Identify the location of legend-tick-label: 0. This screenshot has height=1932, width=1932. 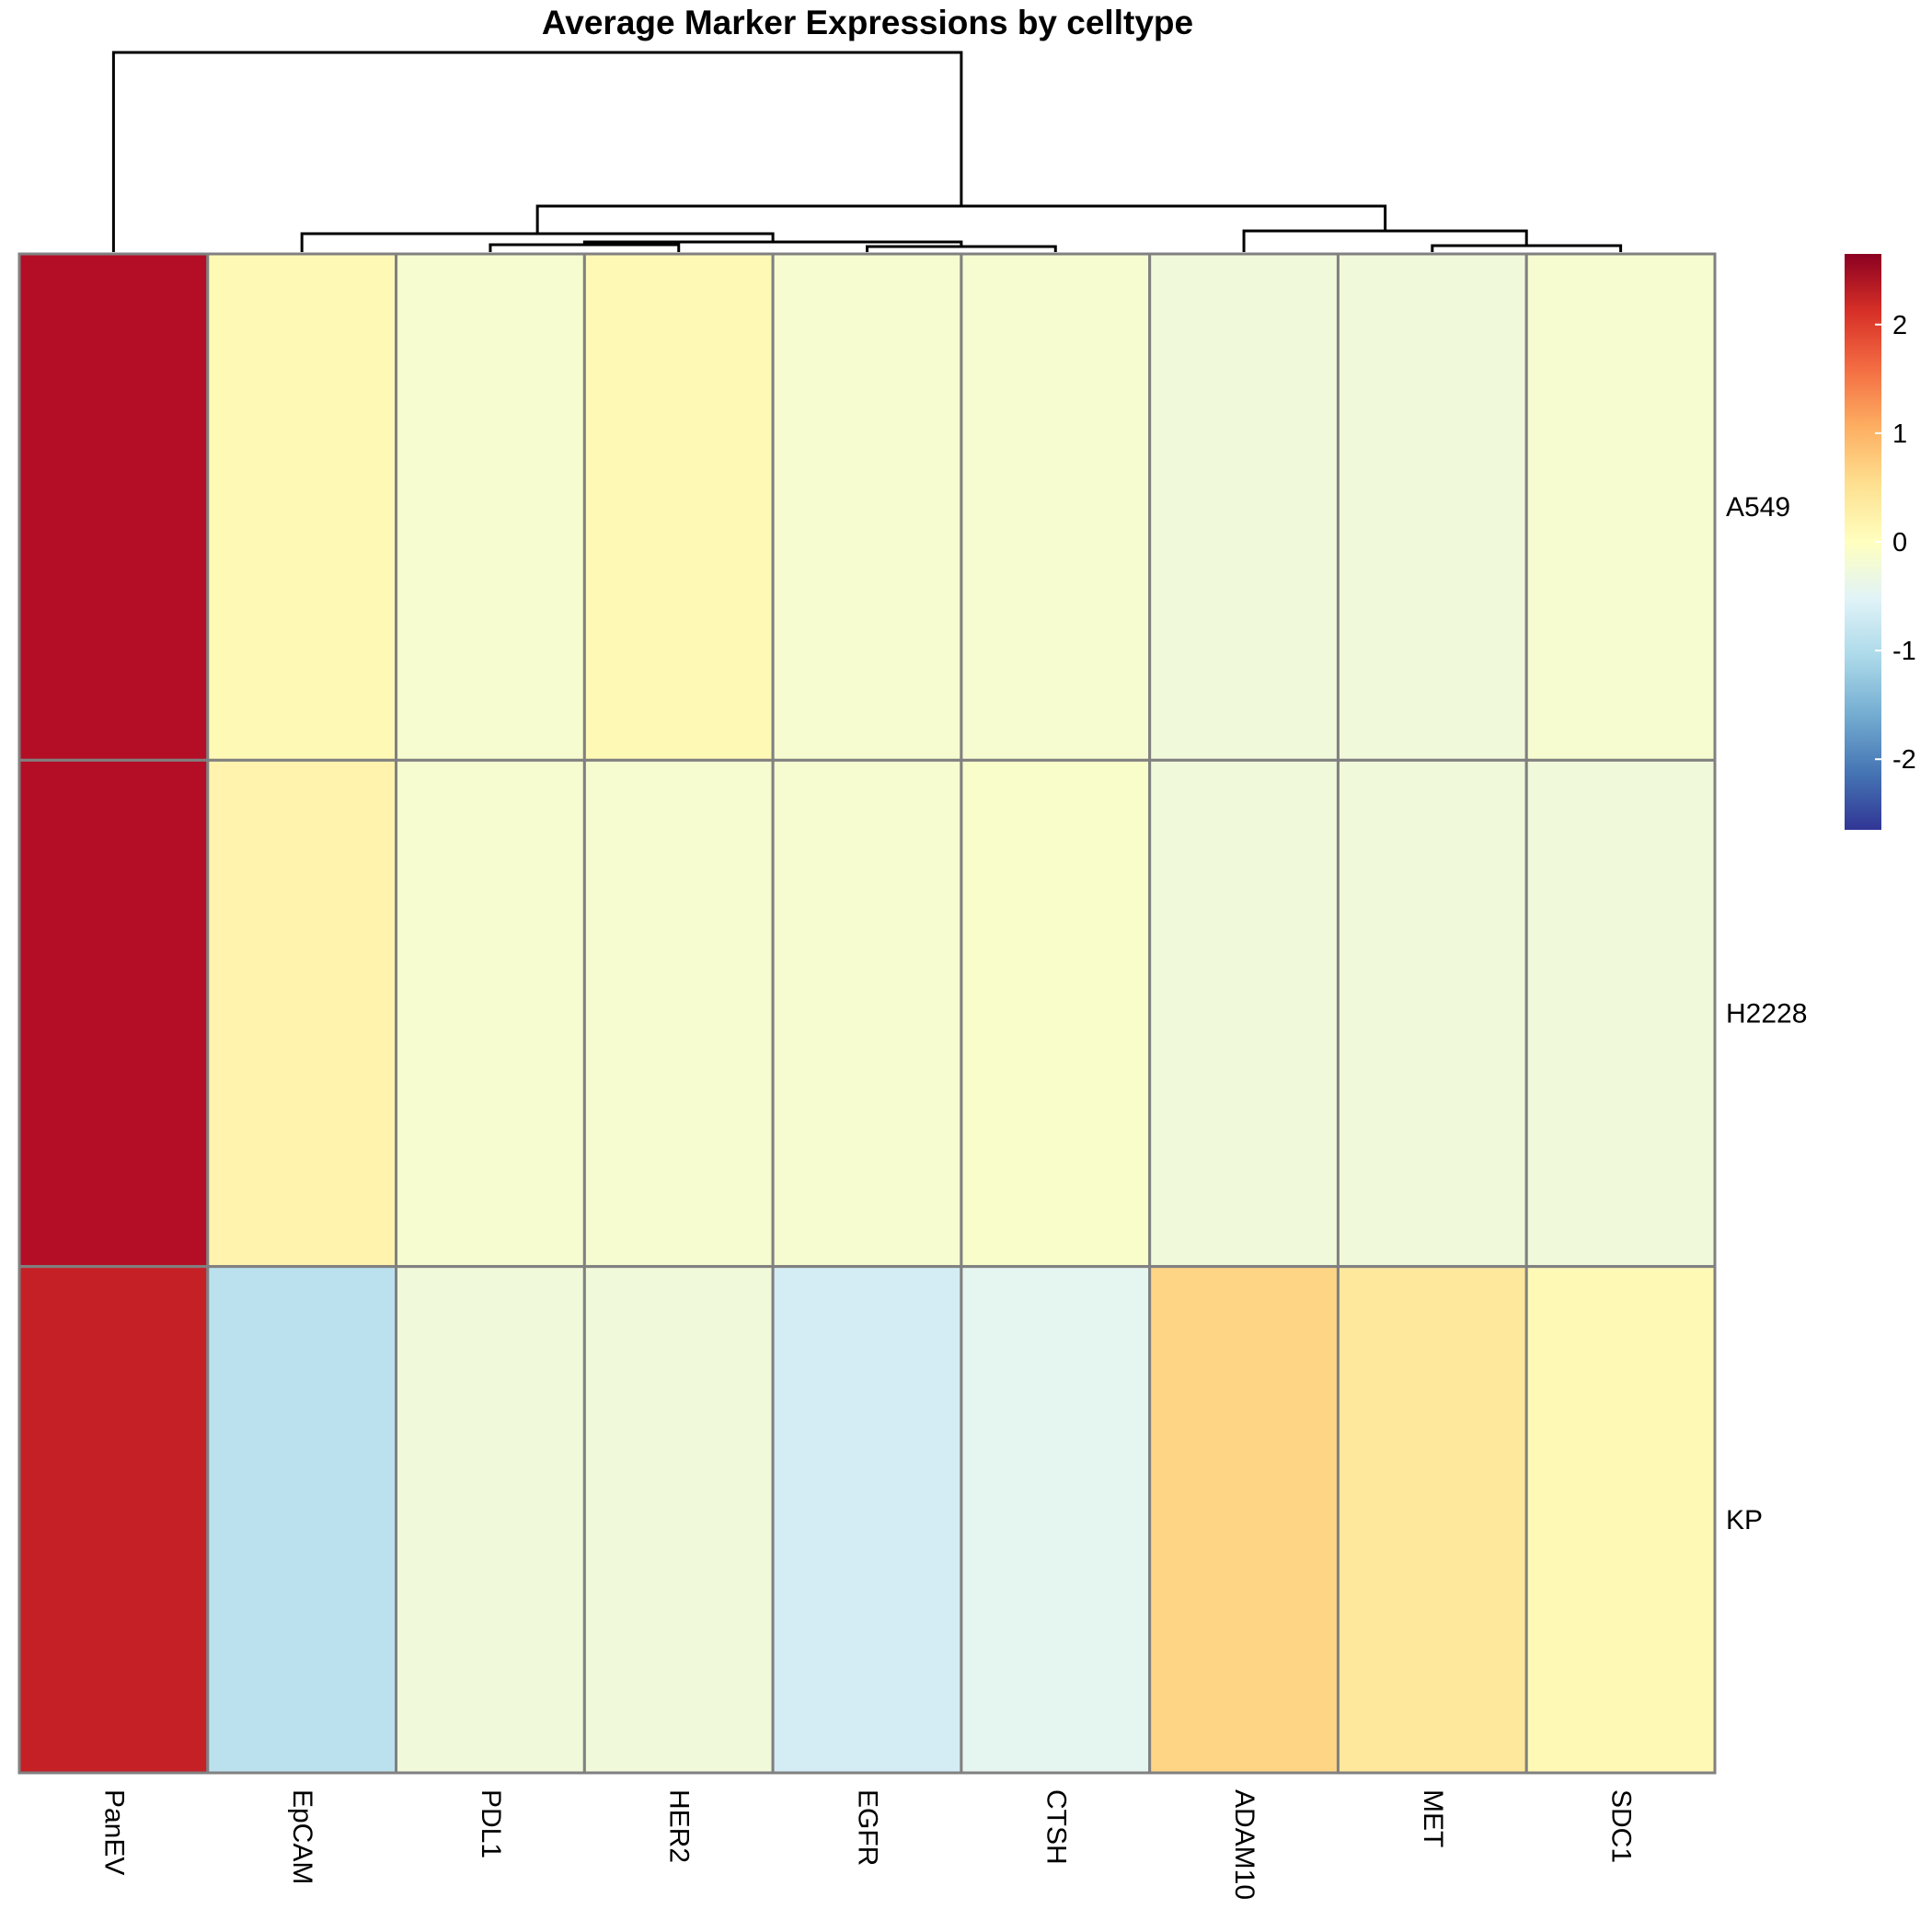
(1899, 543).